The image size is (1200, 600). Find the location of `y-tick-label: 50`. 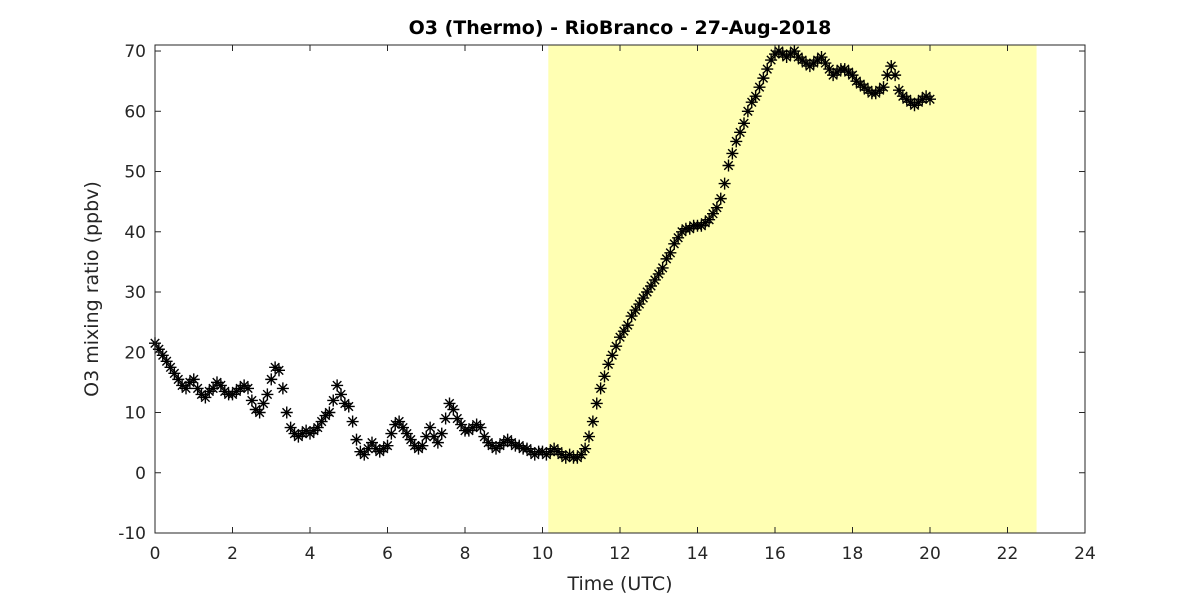

y-tick-label: 50 is located at coordinates (135, 173).